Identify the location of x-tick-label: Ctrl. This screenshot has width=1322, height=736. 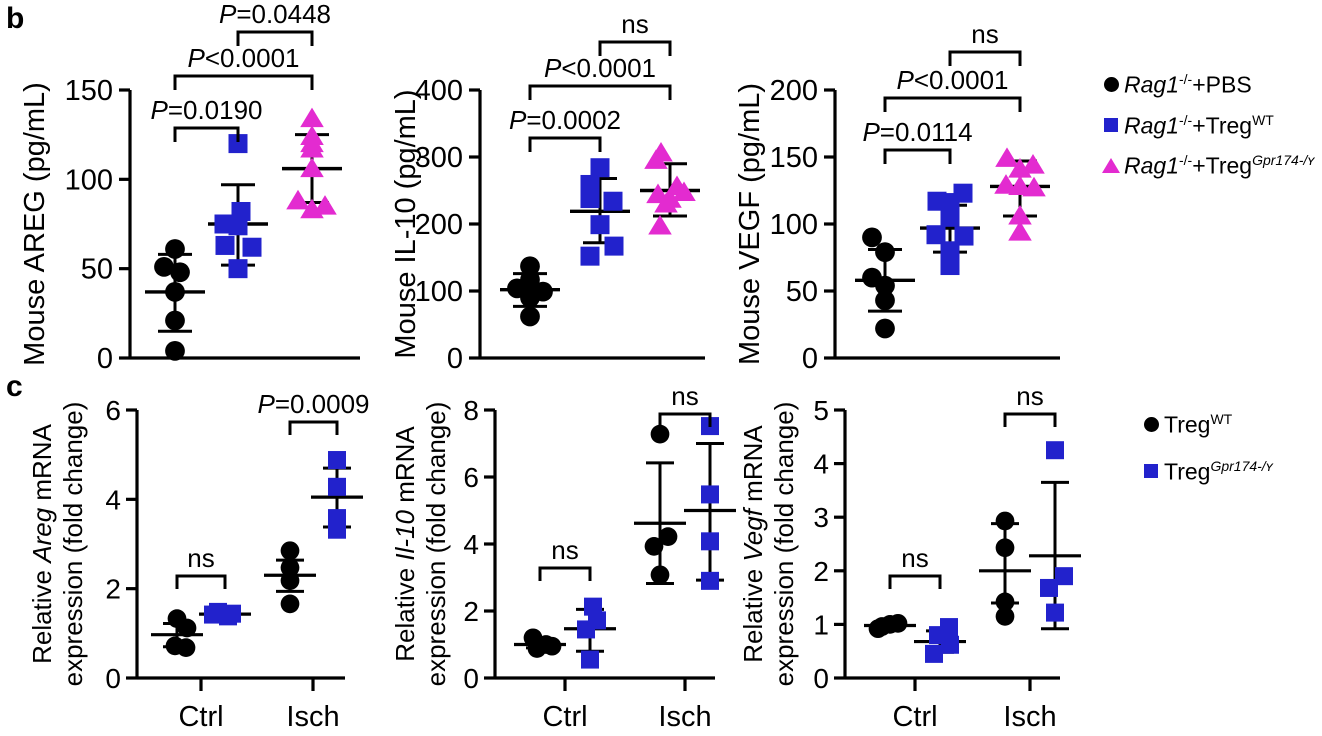
(200, 717).